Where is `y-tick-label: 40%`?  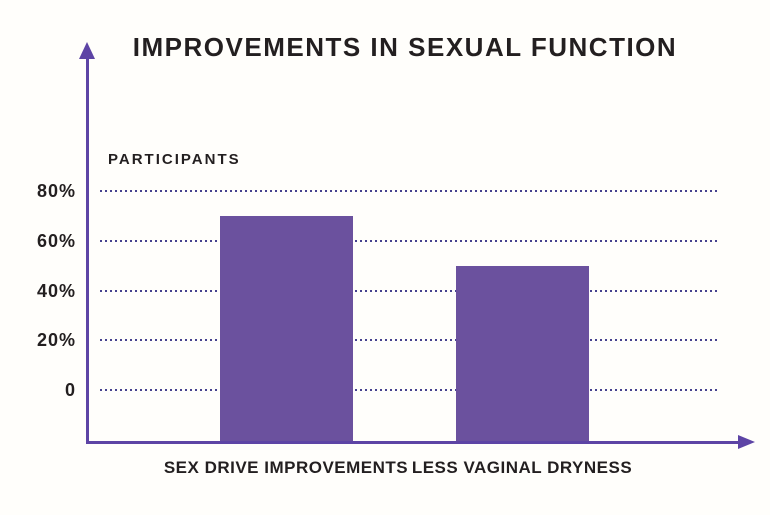 y-tick-label: 40% is located at coordinates (56, 290).